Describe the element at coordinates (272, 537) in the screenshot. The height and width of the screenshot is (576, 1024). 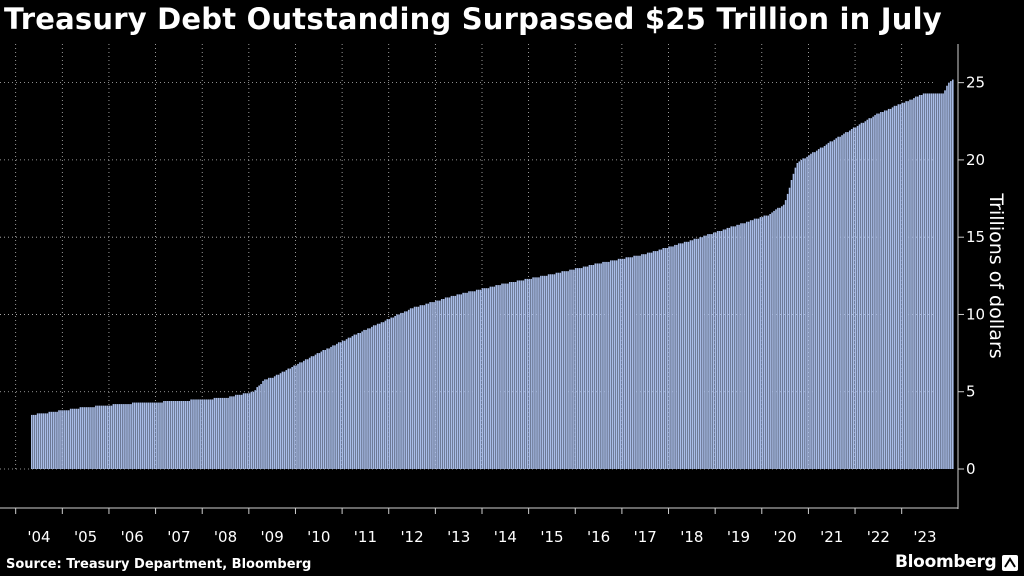
I see `x-tick-label: '09` at that location.